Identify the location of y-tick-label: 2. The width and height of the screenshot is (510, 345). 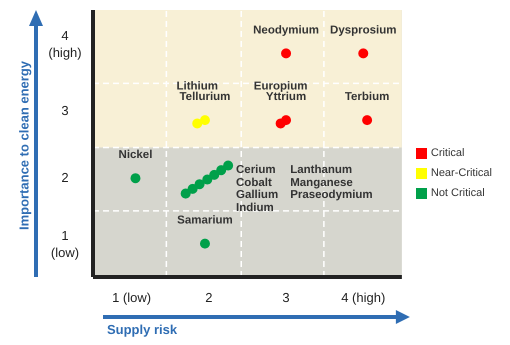
(65, 176).